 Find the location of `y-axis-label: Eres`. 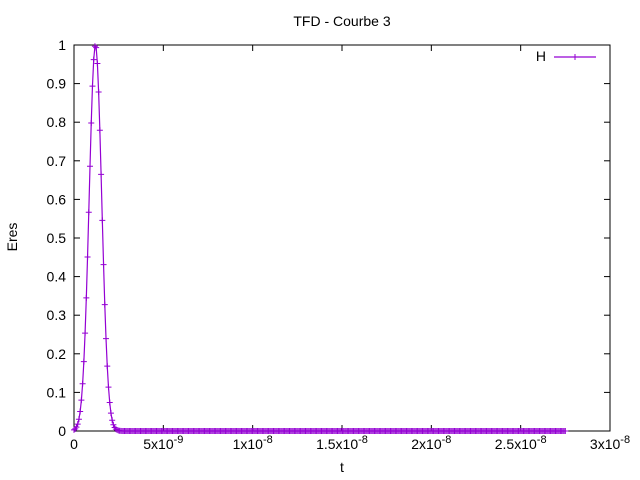

y-axis-label: Eres is located at coordinates (12, 237).